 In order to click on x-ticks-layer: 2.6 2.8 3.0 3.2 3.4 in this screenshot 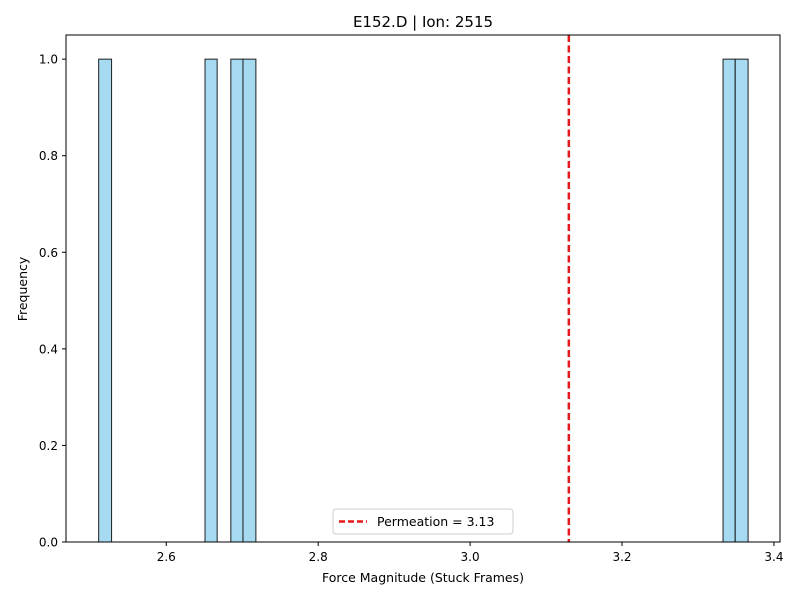, I will do `click(470, 553)`.